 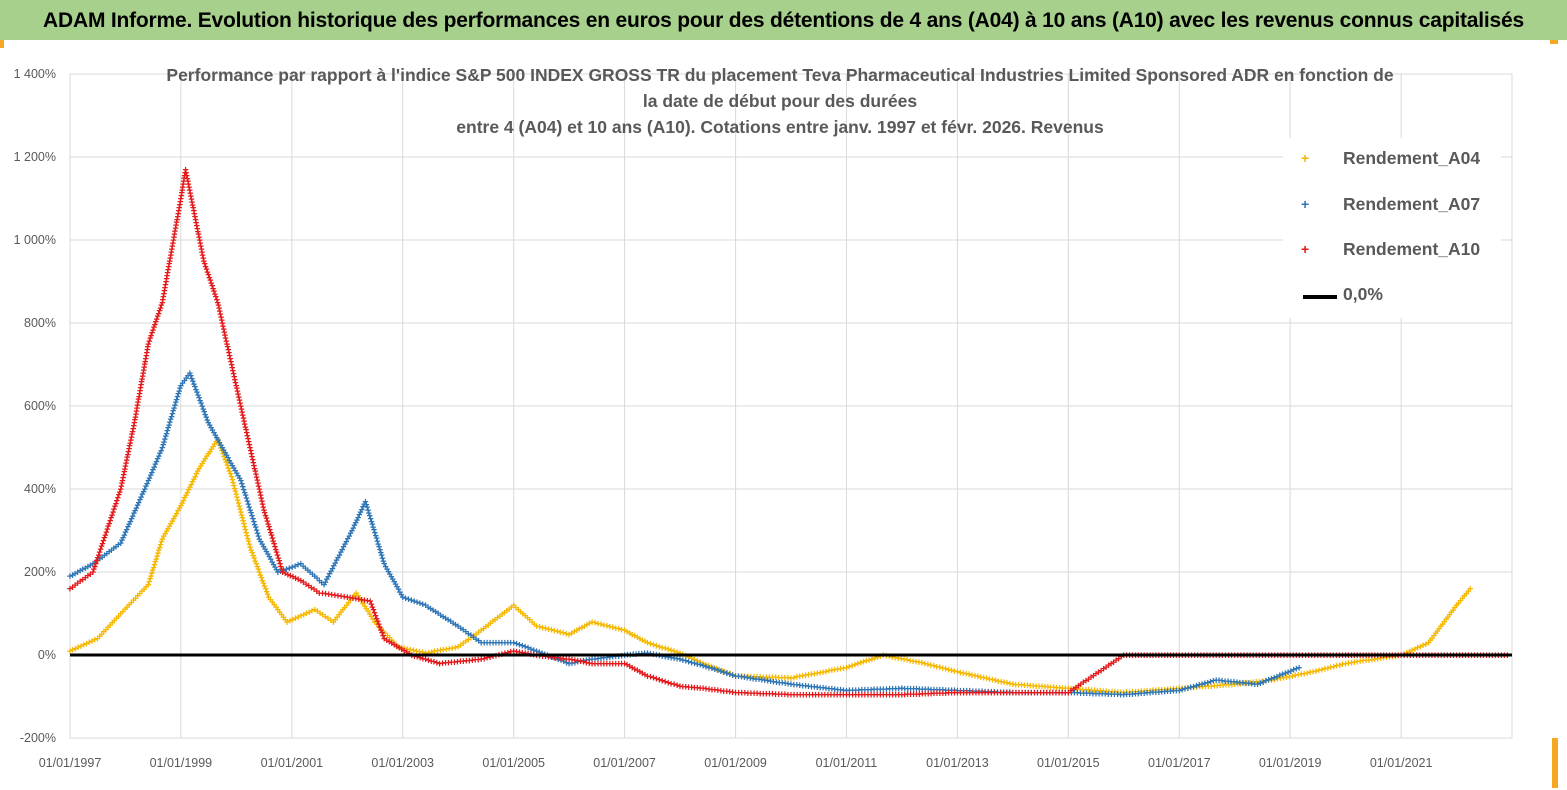 What do you see at coordinates (1123, 695) in the screenshot?
I see `series-Rendement_A07-point-36: +` at bounding box center [1123, 695].